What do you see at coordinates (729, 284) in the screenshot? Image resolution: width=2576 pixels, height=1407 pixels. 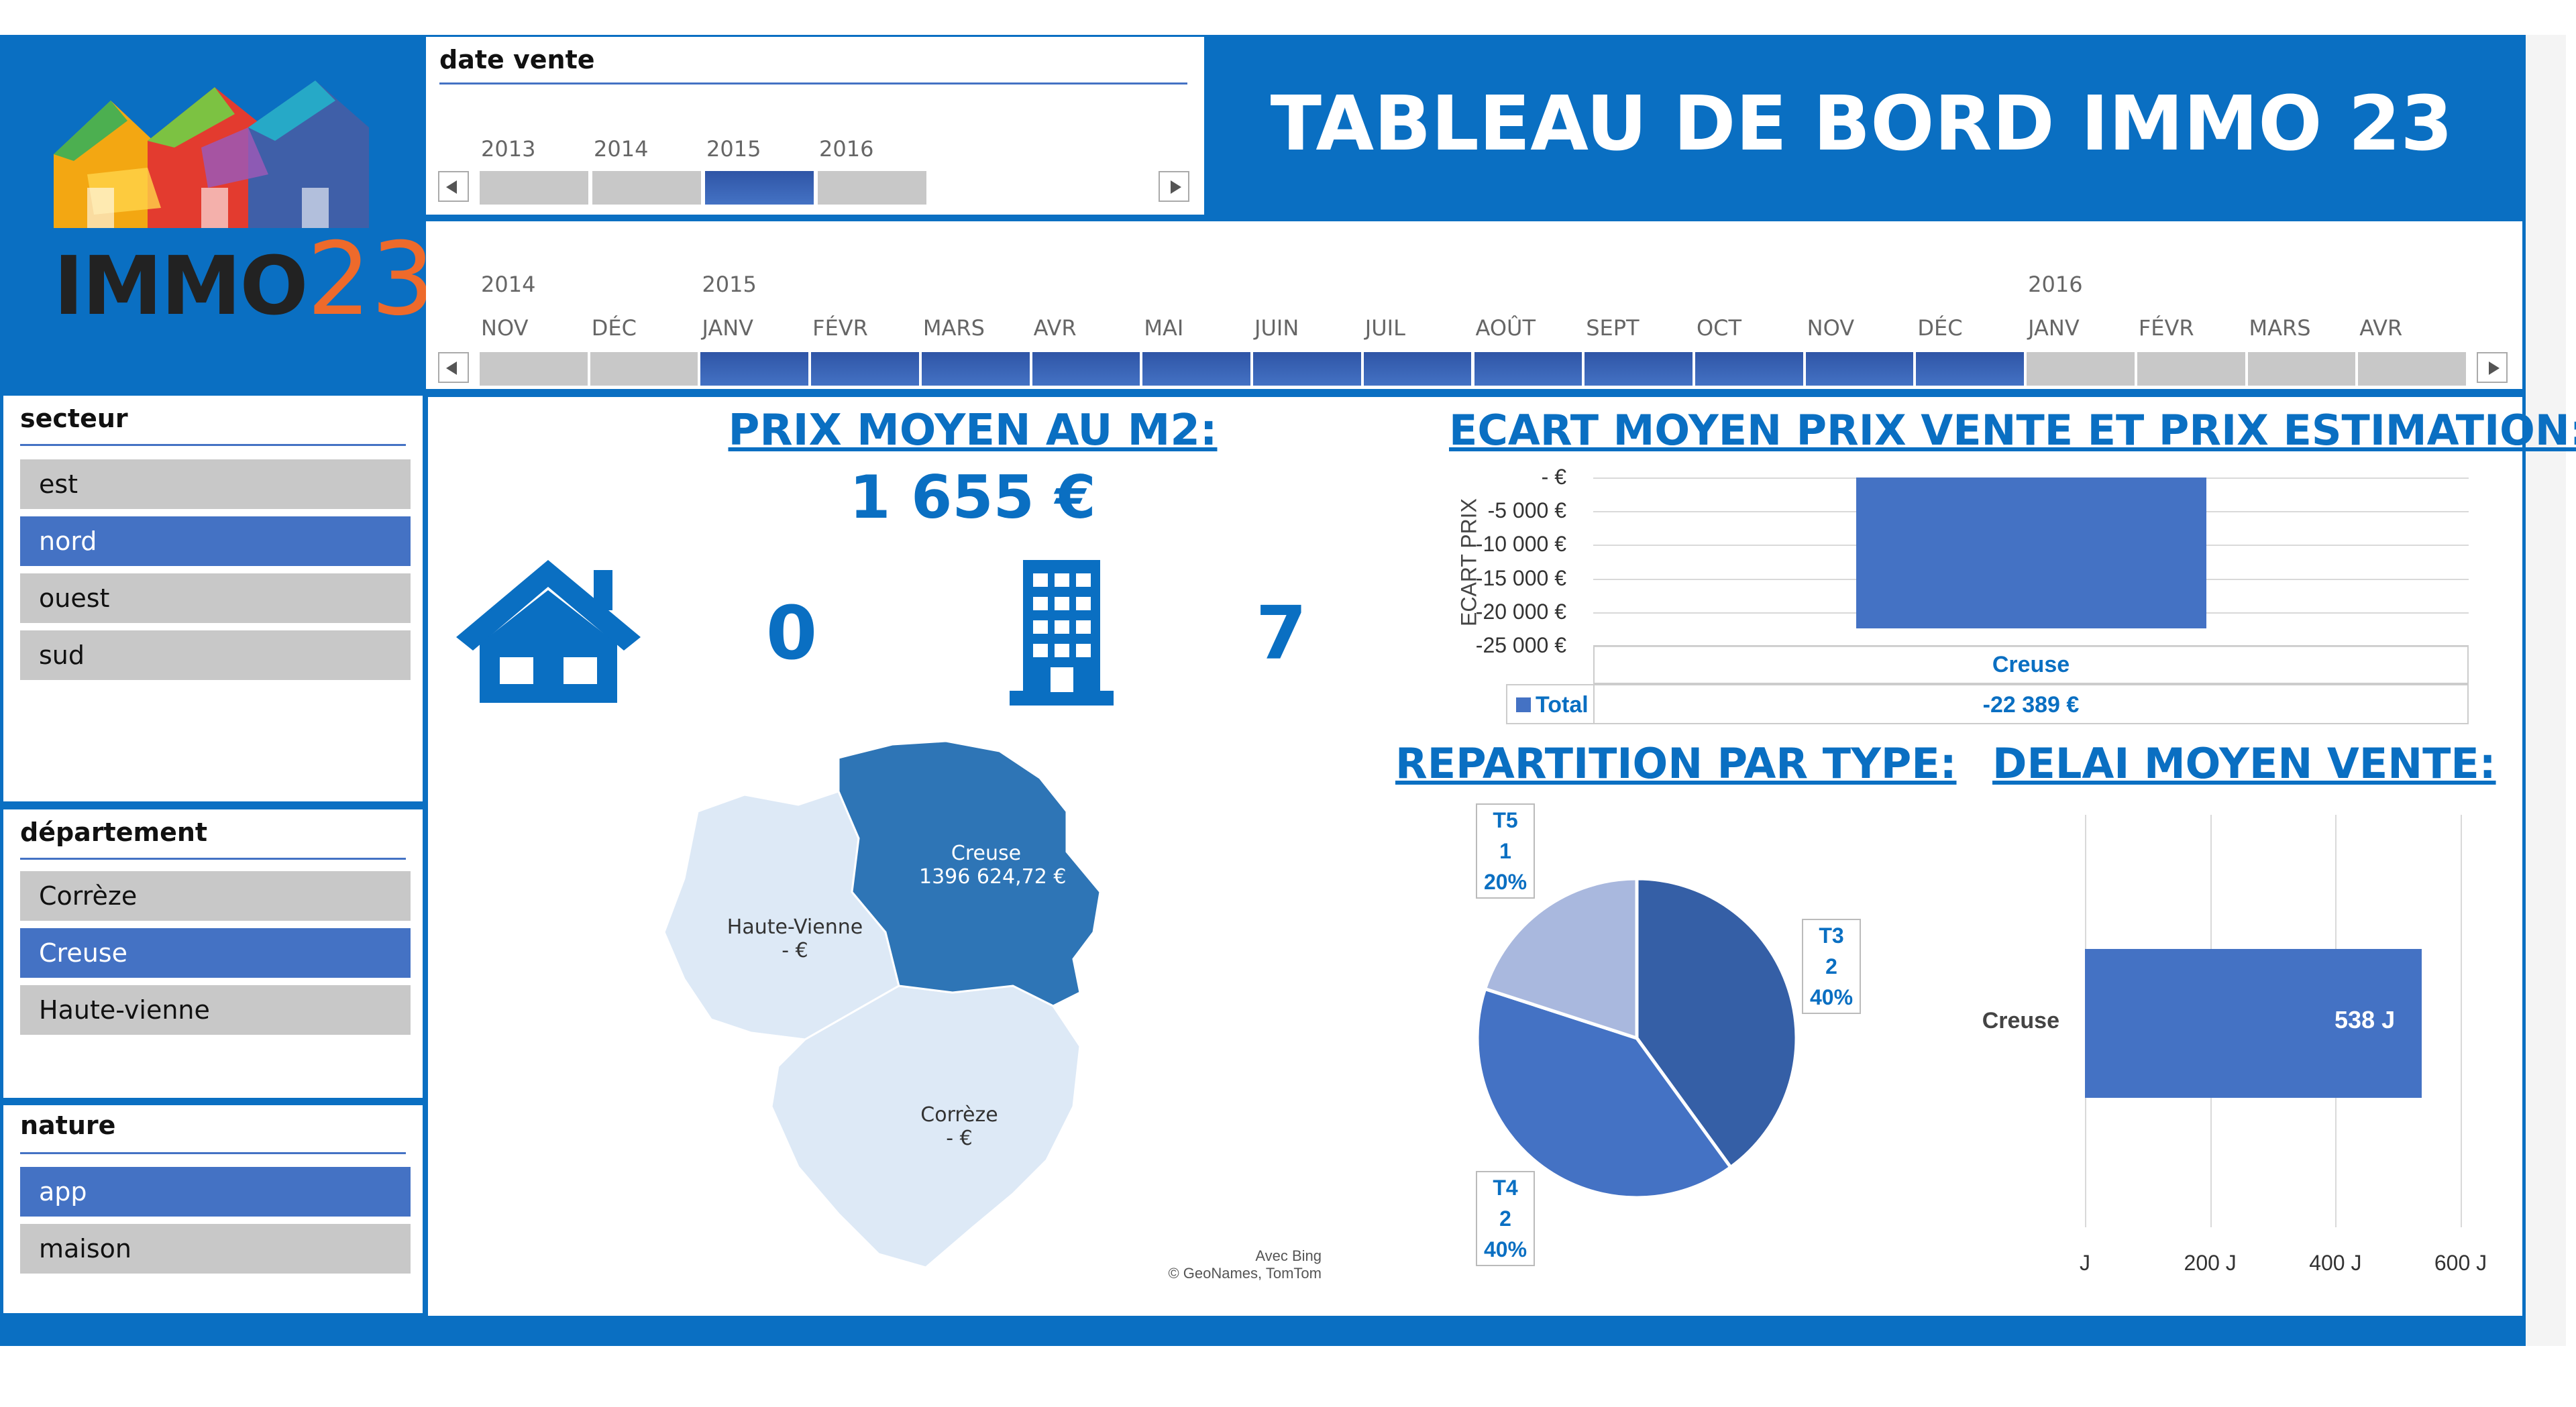 I see `month-year-label-2015: 2015` at bounding box center [729, 284].